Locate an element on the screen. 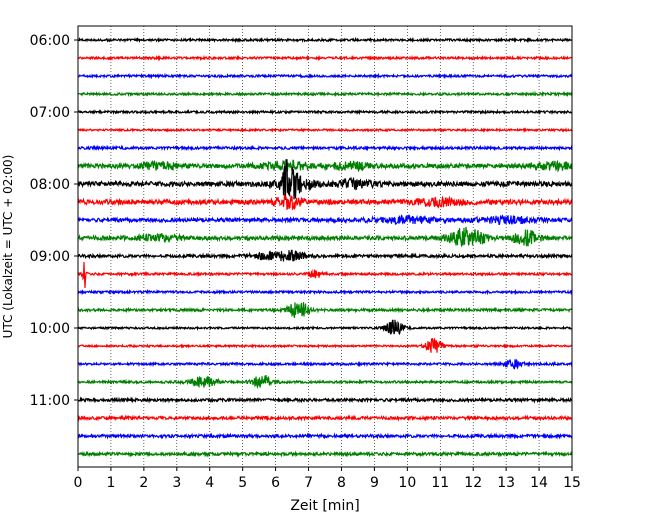  y-tick-label: 11:00 is located at coordinates (50, 401).